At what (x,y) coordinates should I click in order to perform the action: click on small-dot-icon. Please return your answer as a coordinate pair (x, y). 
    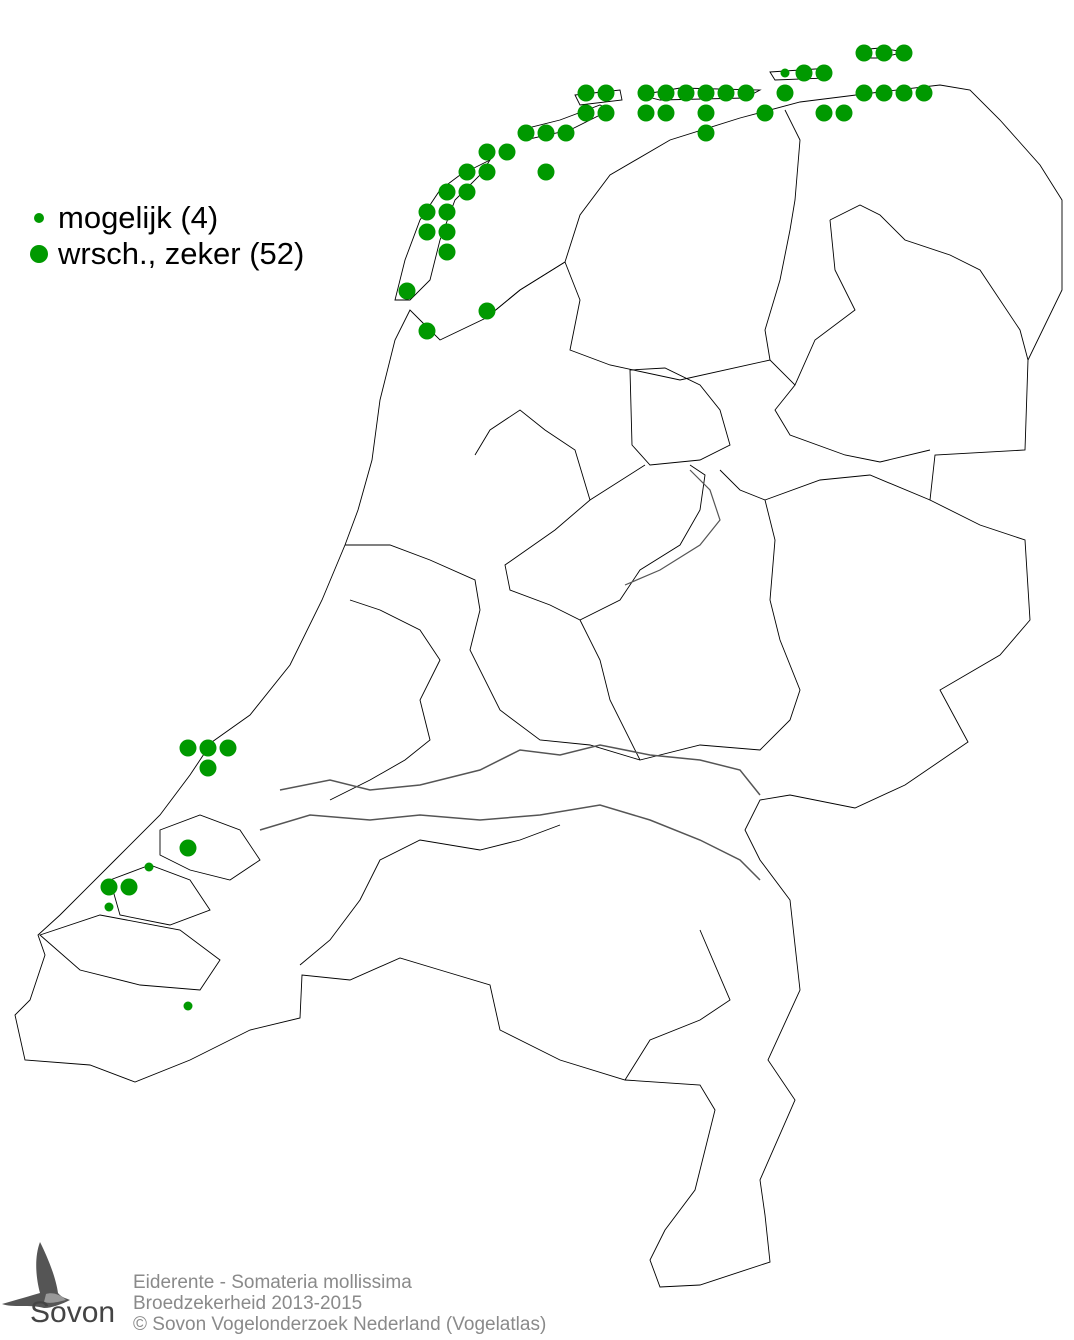
    Looking at the image, I should click on (39, 218).